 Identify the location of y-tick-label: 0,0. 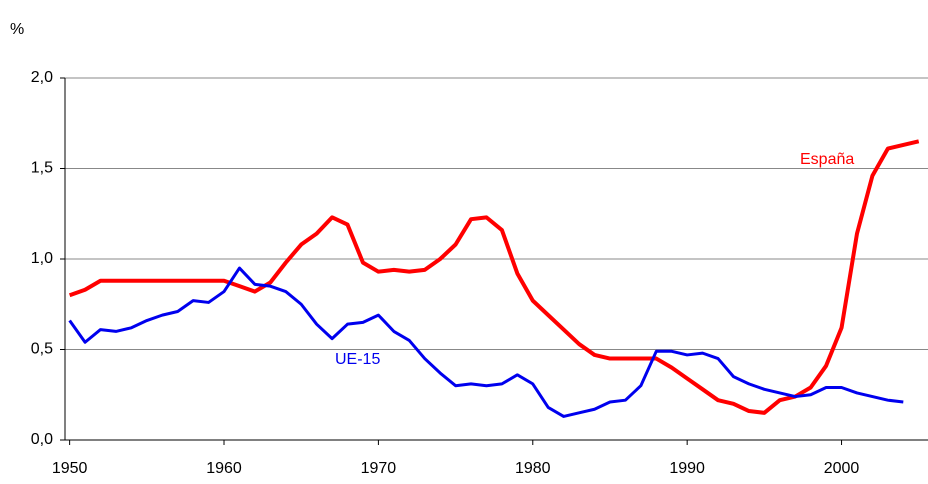
(42, 439).